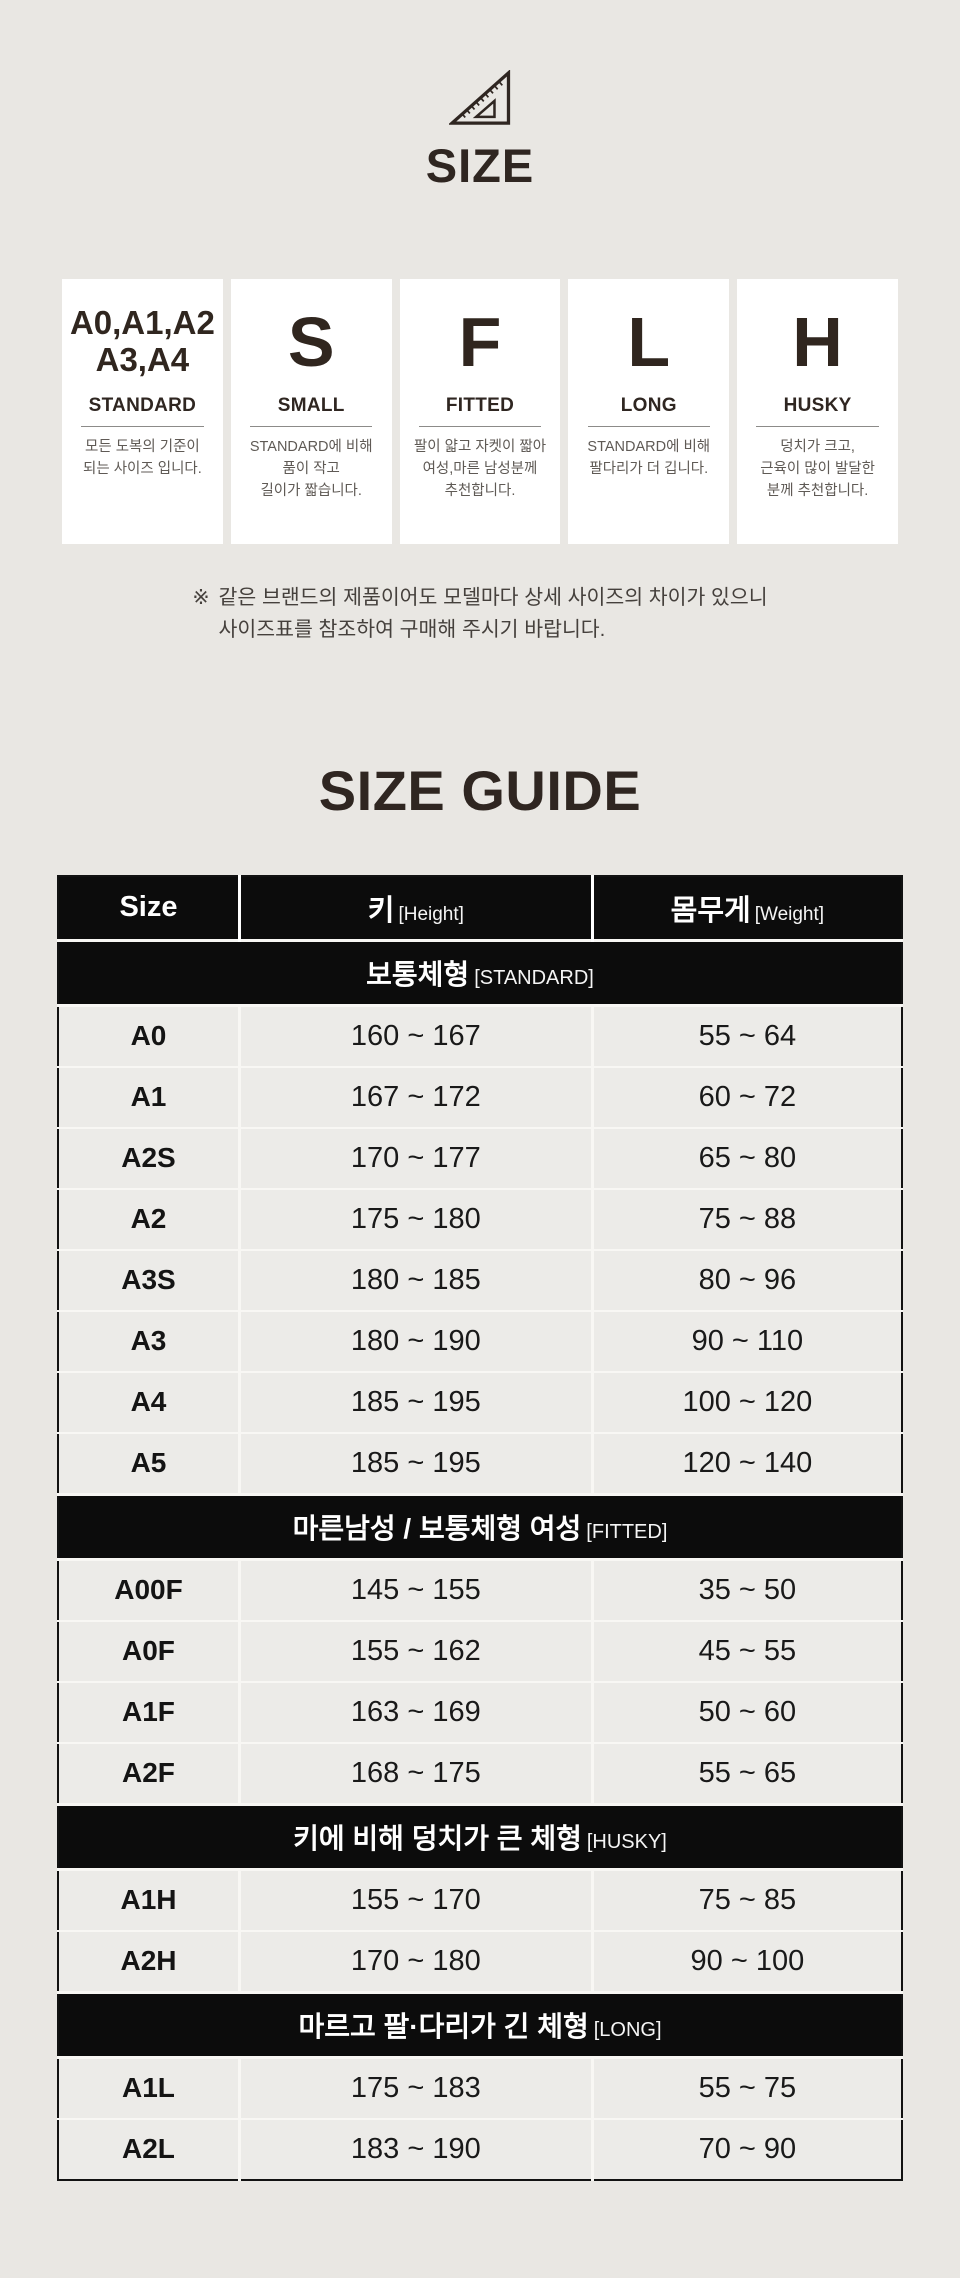 Image resolution: width=960 pixels, height=2278 pixels. Describe the element at coordinates (480, 342) in the screenshot. I see `size-type-code: F` at that location.